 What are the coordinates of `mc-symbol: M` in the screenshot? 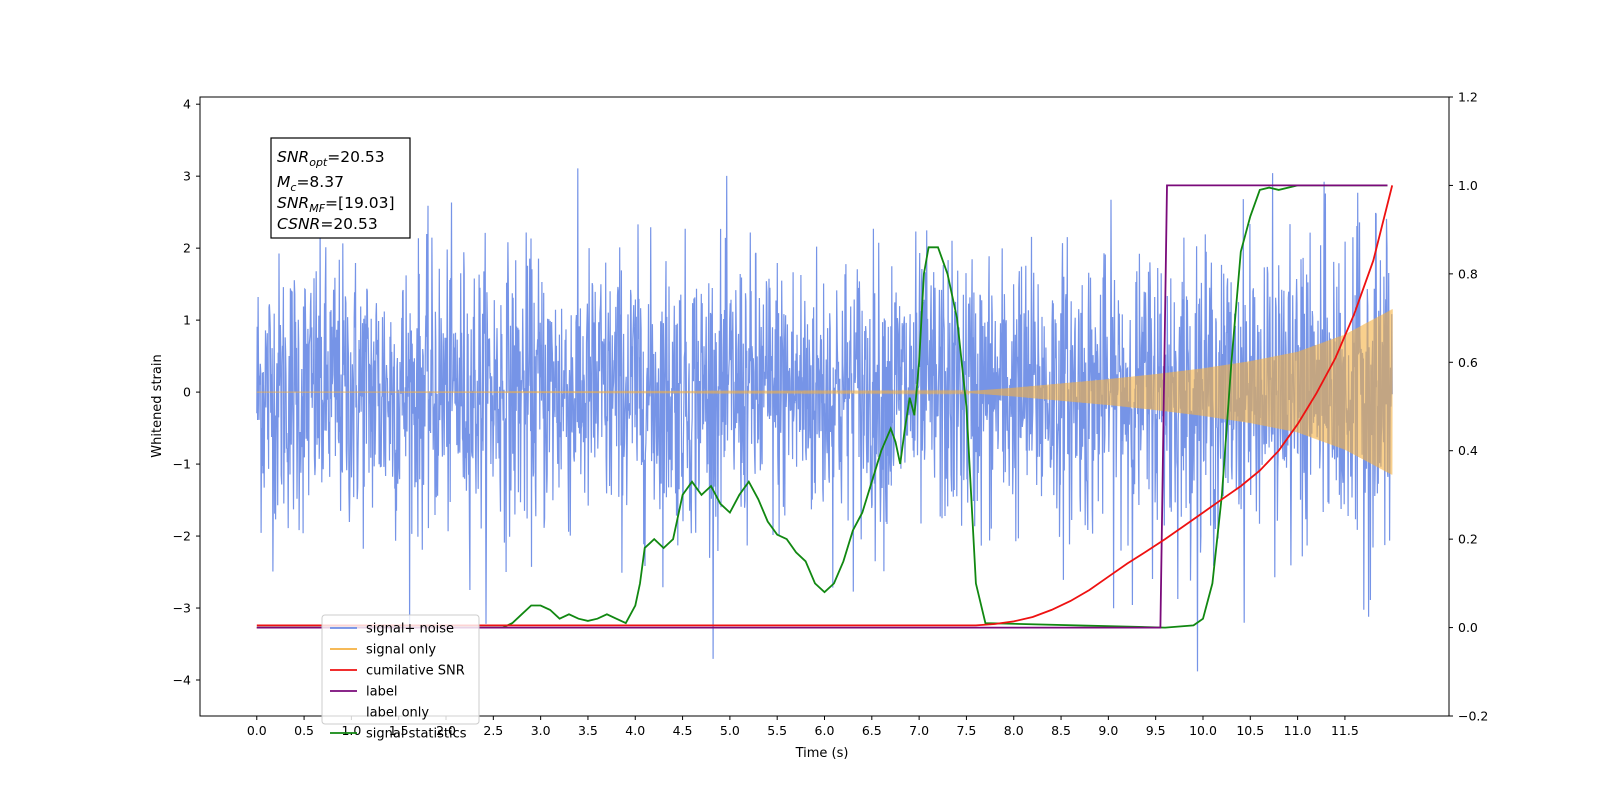 It's located at (283, 182).